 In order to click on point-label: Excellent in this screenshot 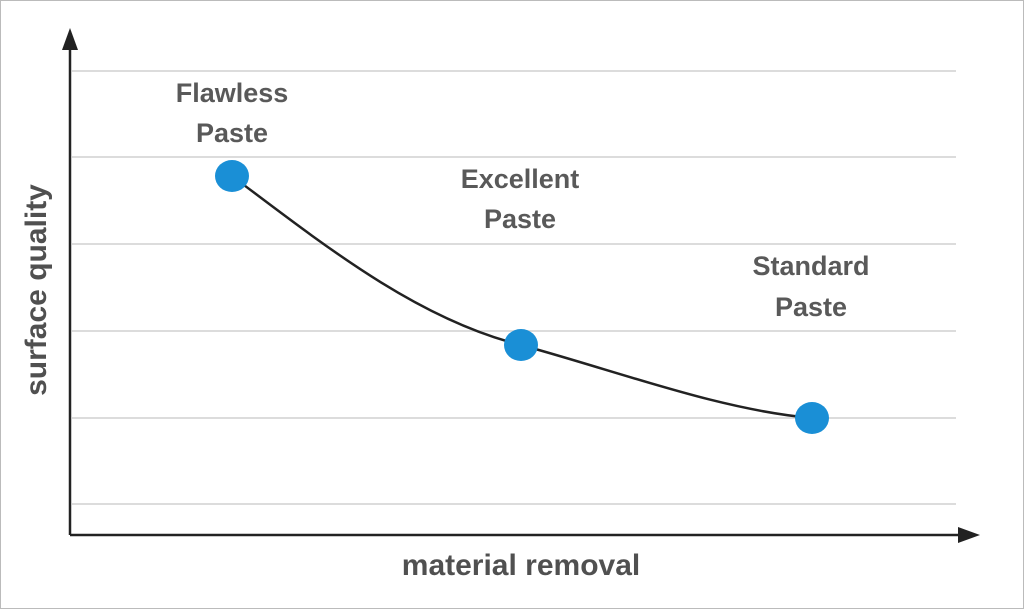, I will do `click(520, 179)`.